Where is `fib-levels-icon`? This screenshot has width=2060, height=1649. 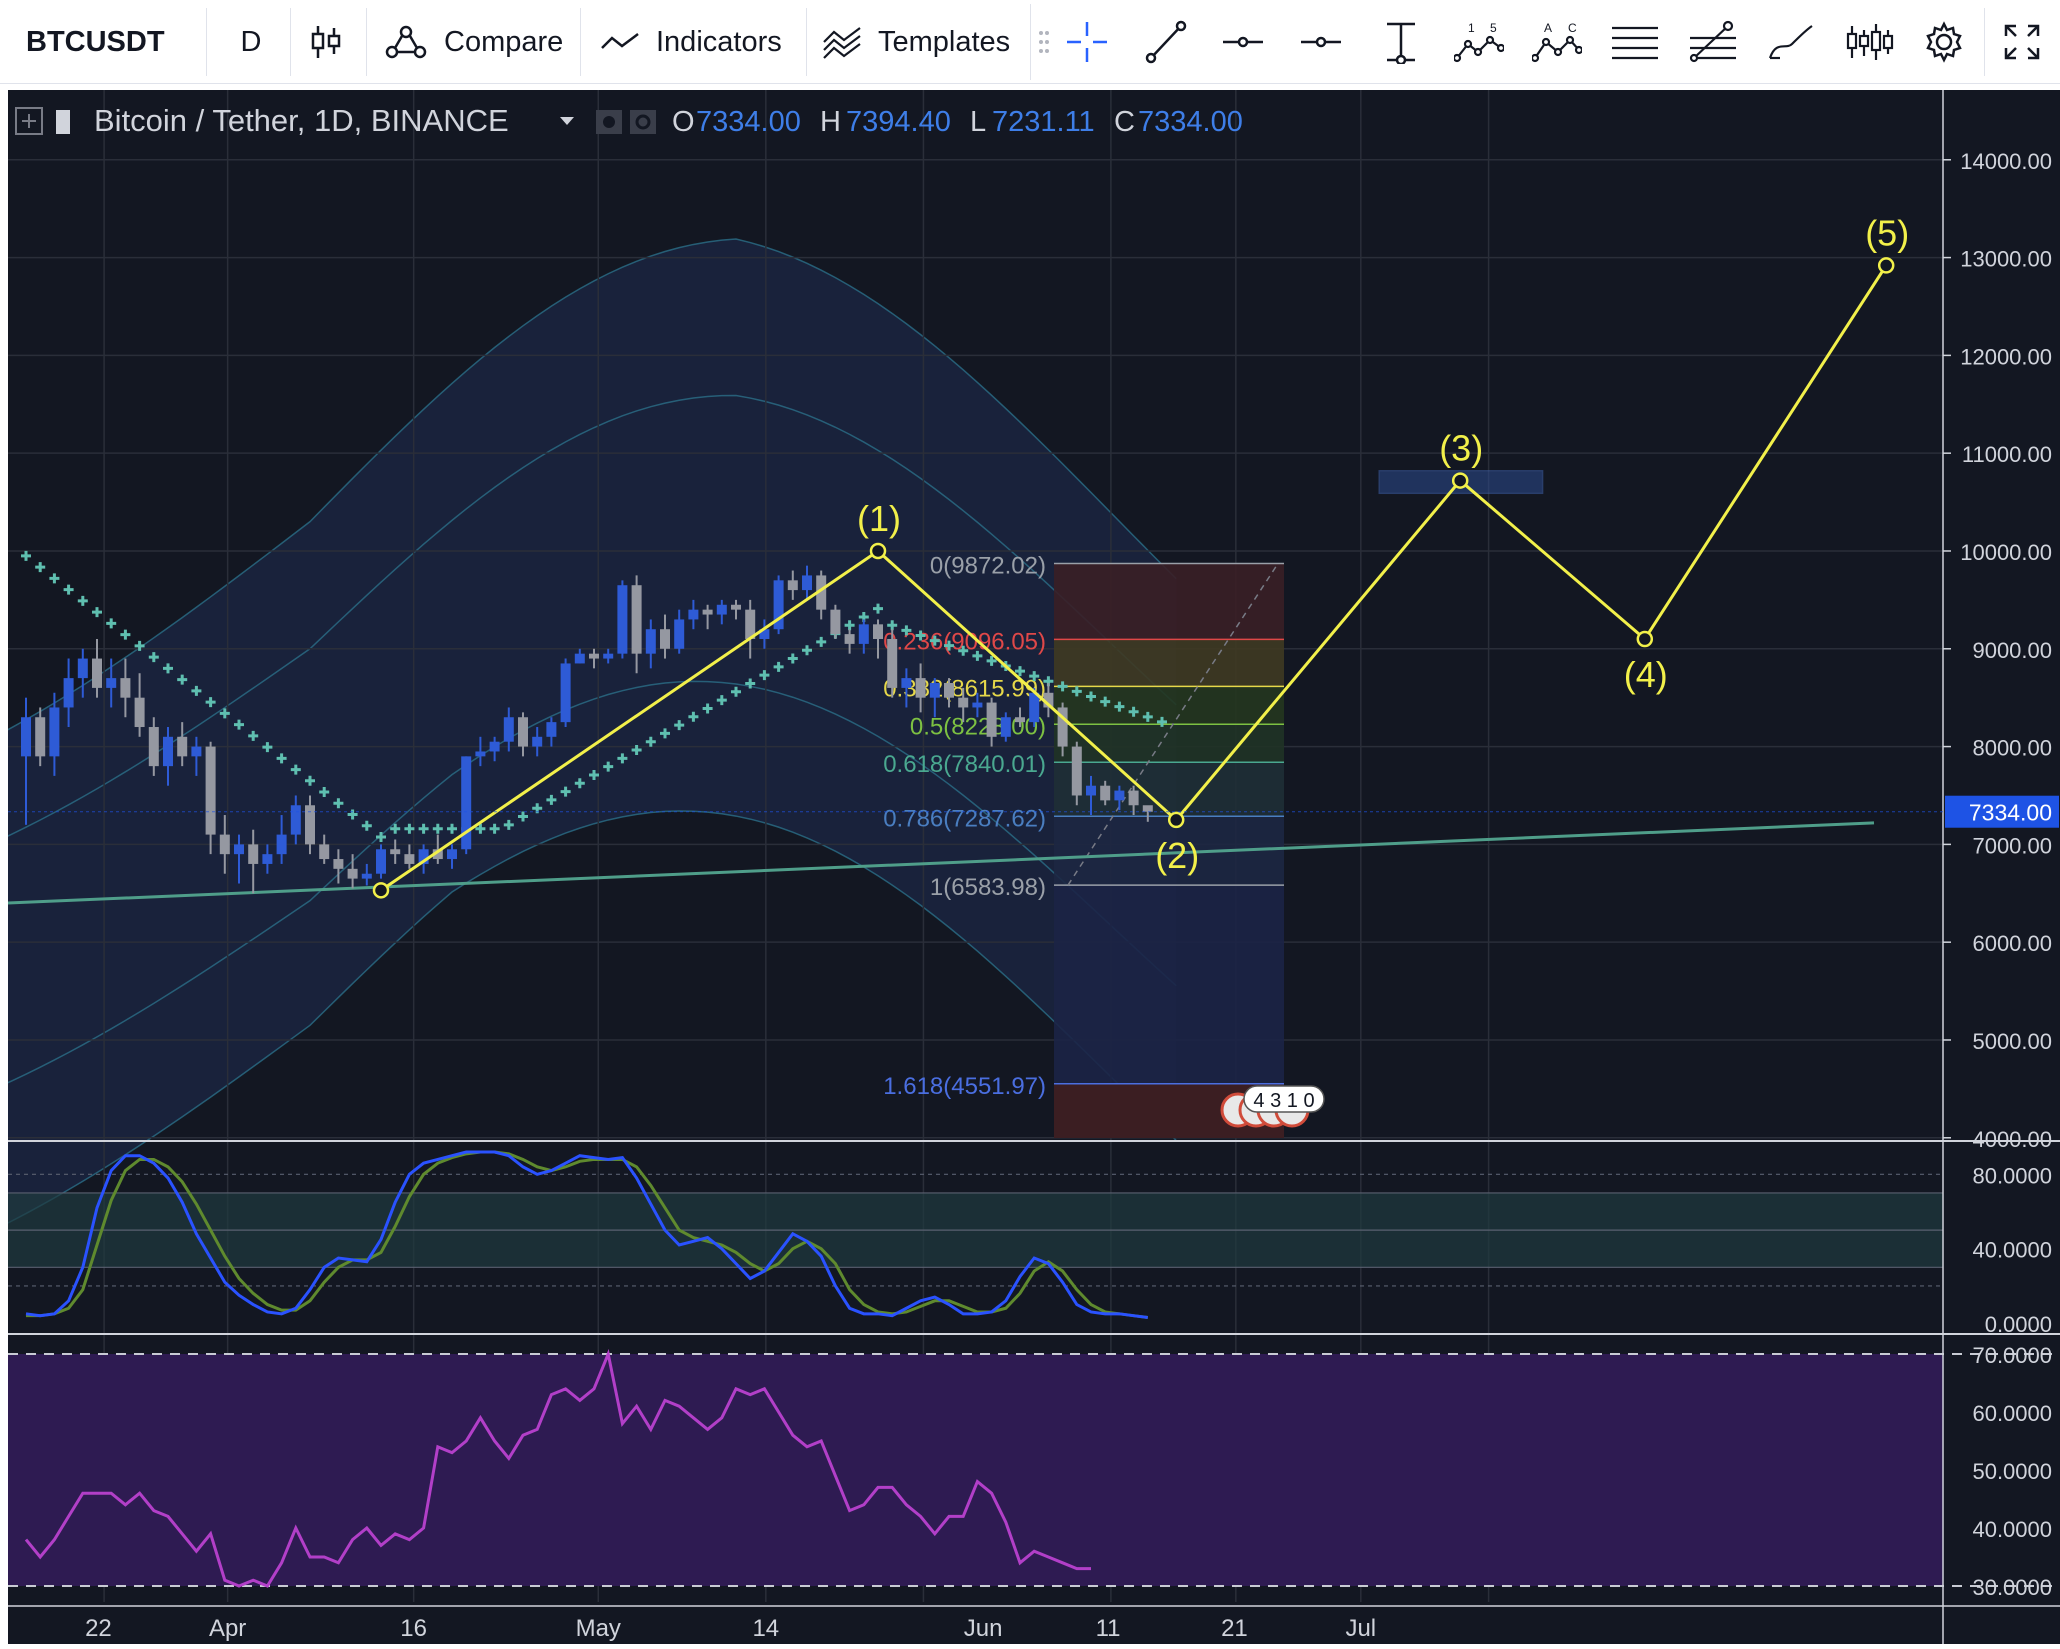
fib-levels-icon is located at coordinates (1635, 42).